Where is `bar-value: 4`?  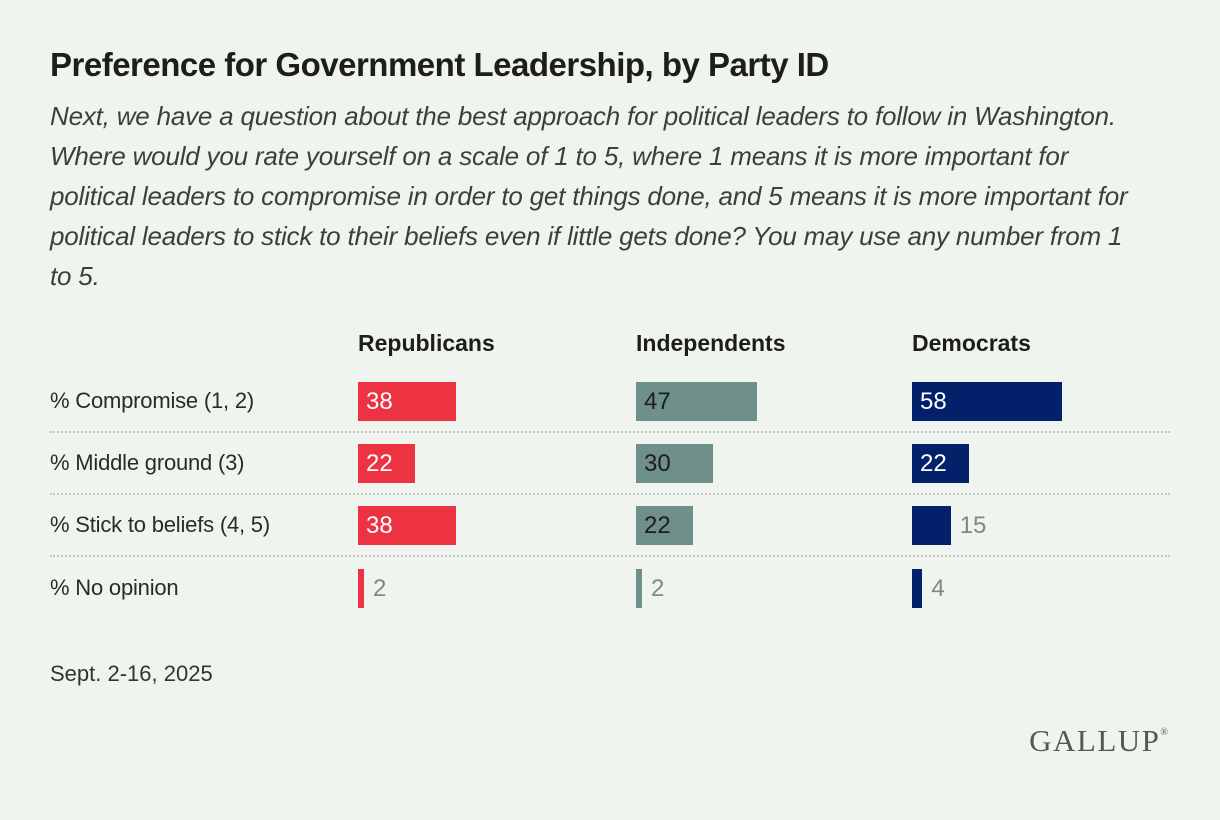
bar-value: 4 is located at coordinates (938, 588).